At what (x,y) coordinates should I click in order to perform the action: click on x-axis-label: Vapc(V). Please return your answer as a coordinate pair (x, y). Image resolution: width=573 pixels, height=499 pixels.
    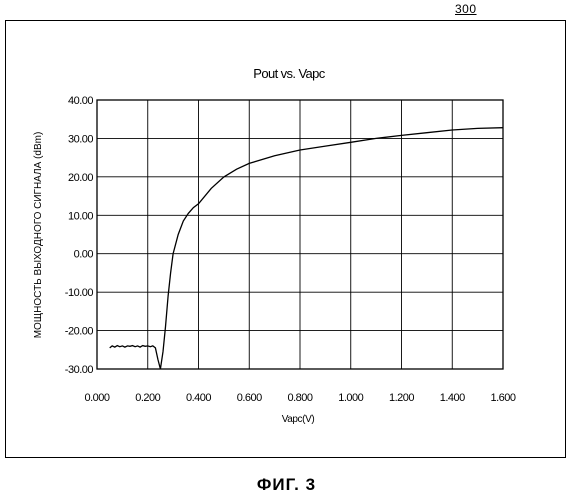
    Looking at the image, I should click on (298, 419).